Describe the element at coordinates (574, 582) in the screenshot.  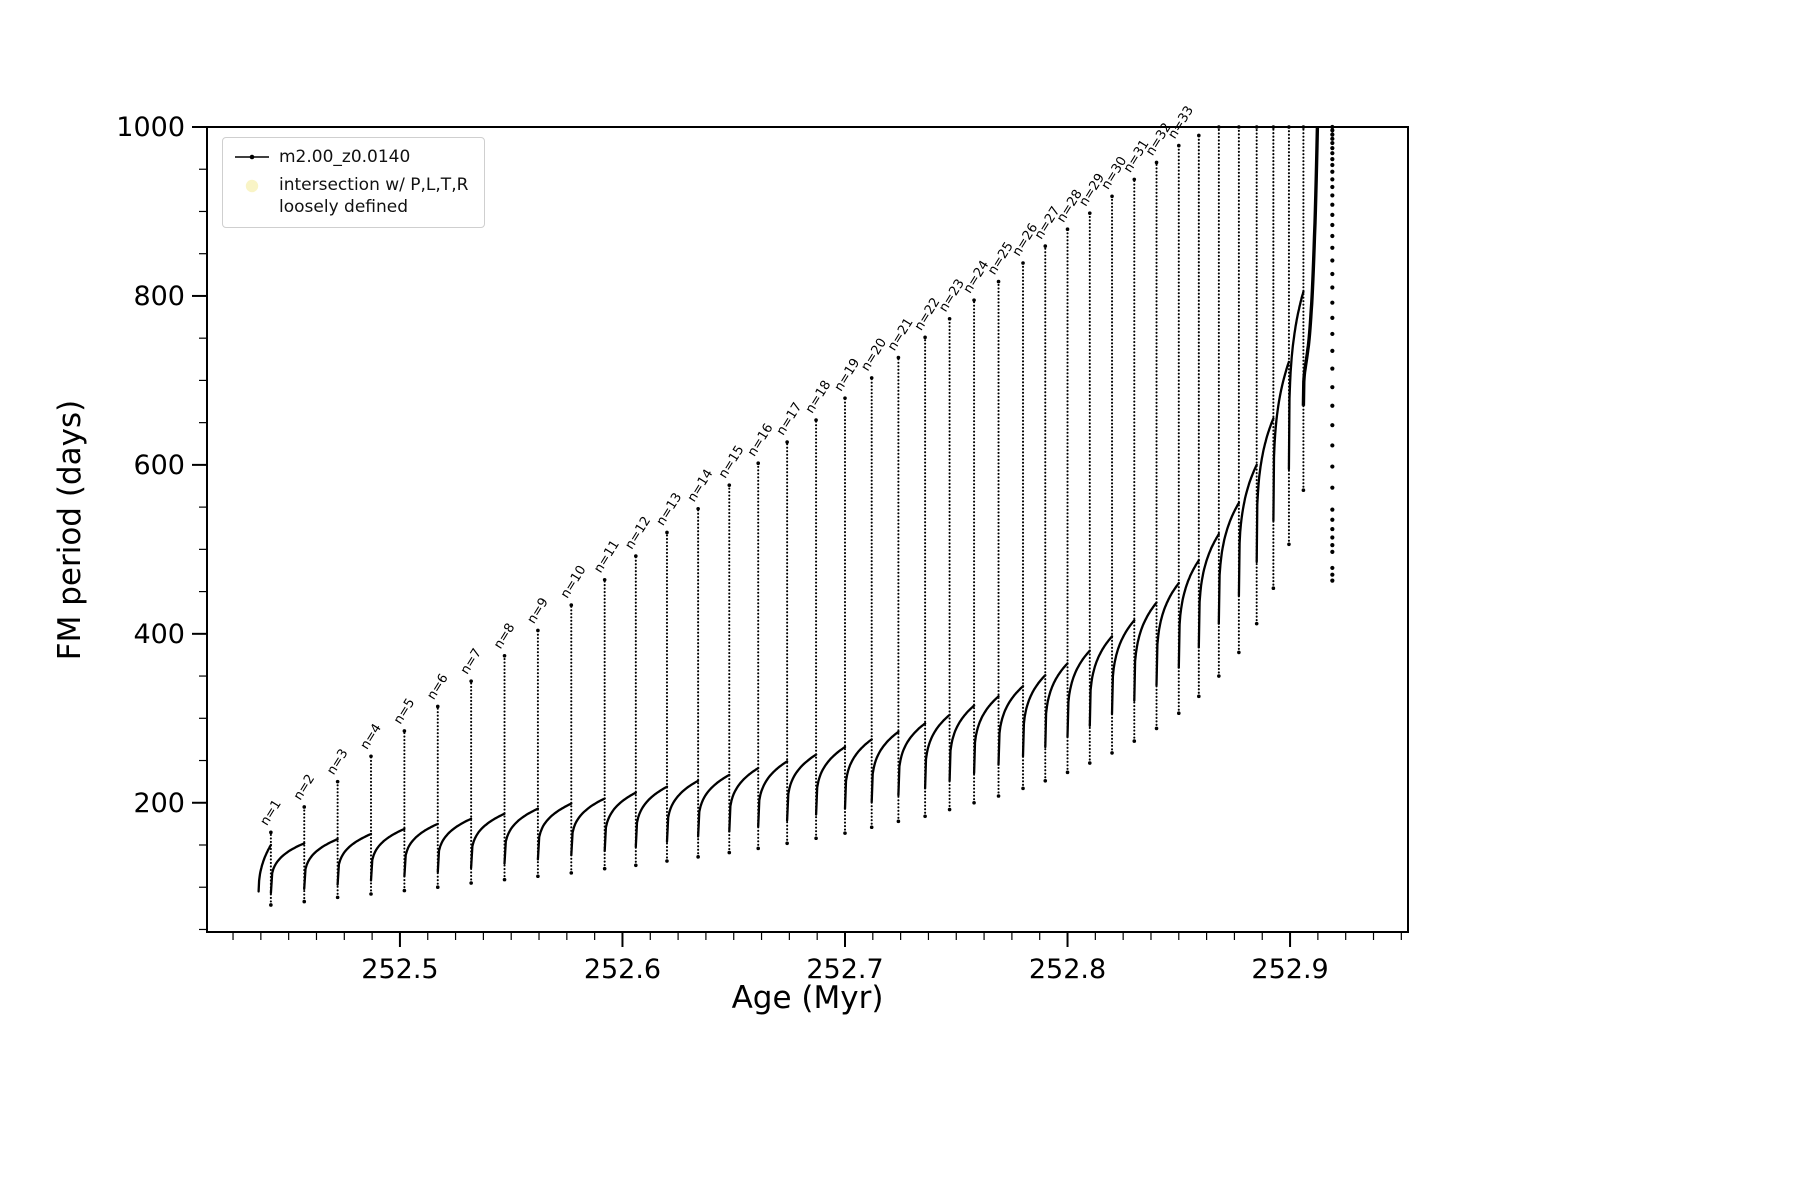
I see `spike-label: n=10` at that location.